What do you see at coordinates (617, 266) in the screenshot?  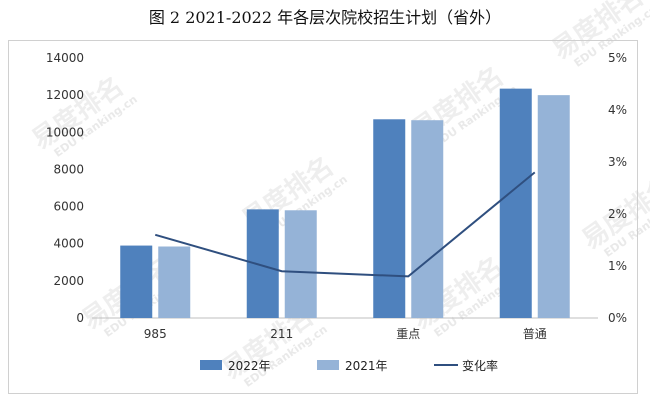 I see `y-right-tick-label: 1%` at bounding box center [617, 266].